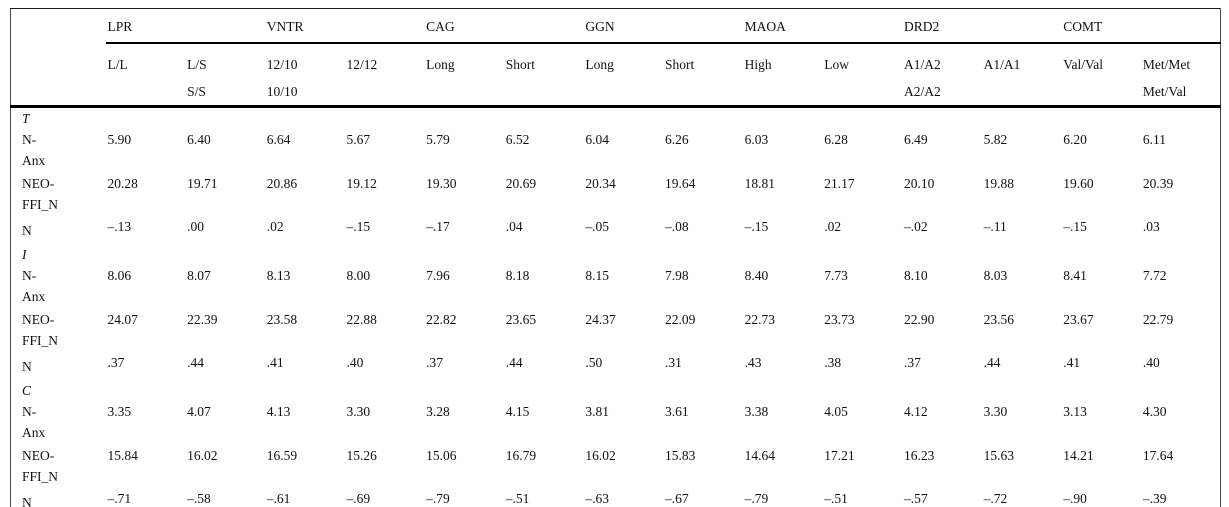  What do you see at coordinates (520, 64) in the screenshot?
I see `genotype-label-line1: Short` at bounding box center [520, 64].